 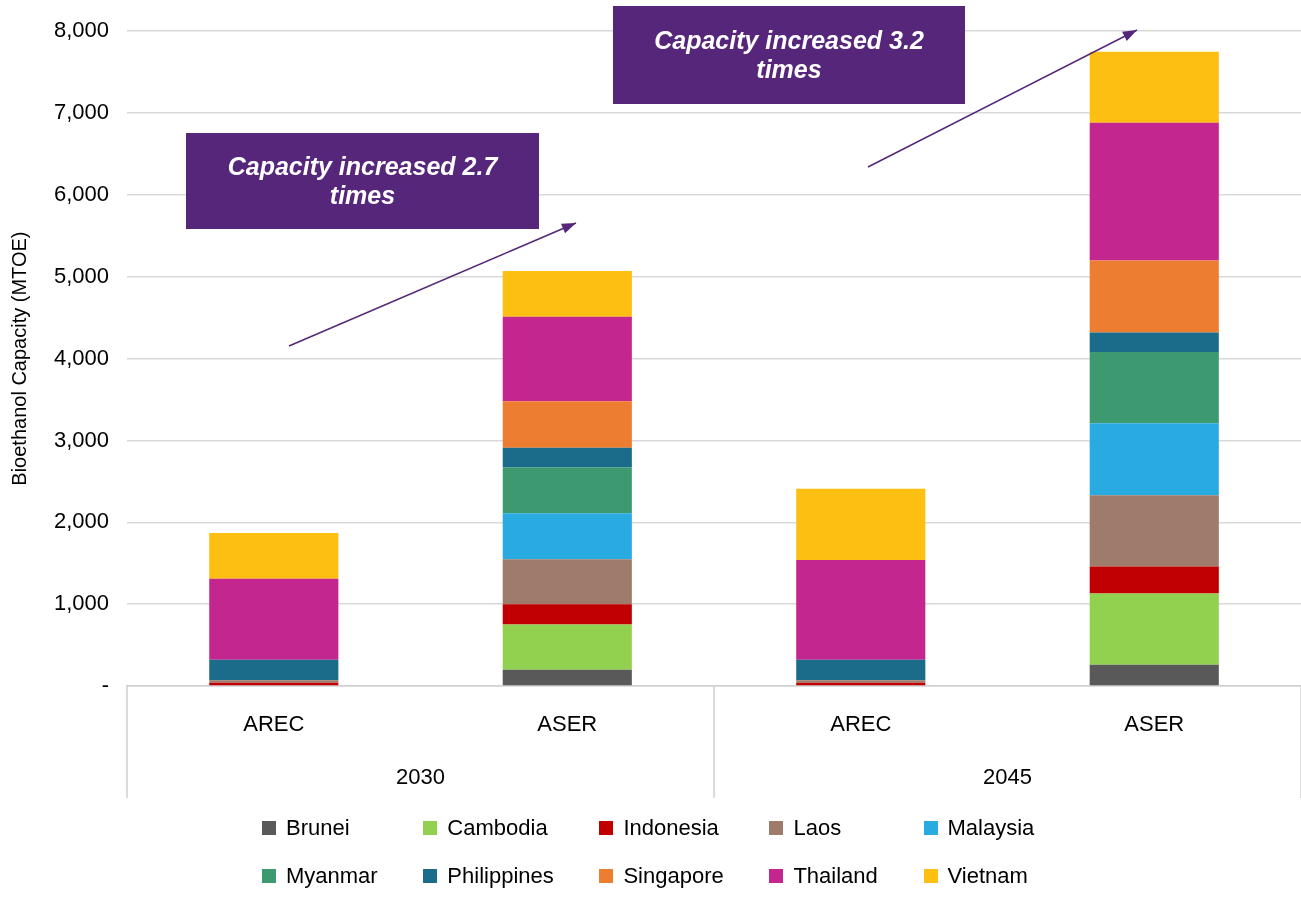 I want to click on callout-box: Capacity increased 3.2 times, so click(x=789, y=55).